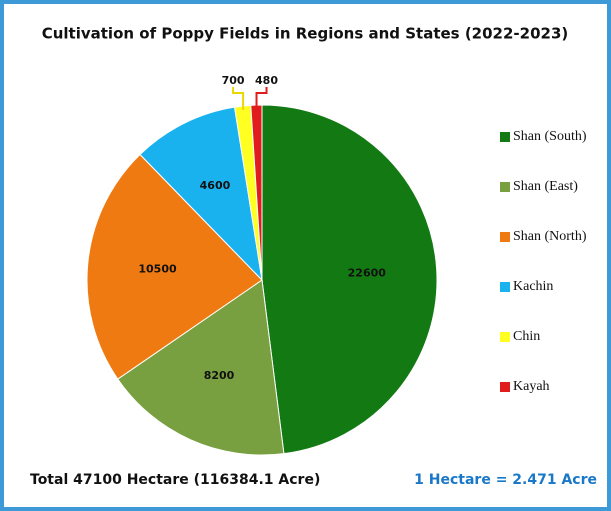 This screenshot has height=511, width=611. What do you see at coordinates (157, 269) in the screenshot?
I see `data-label: 10500` at bounding box center [157, 269].